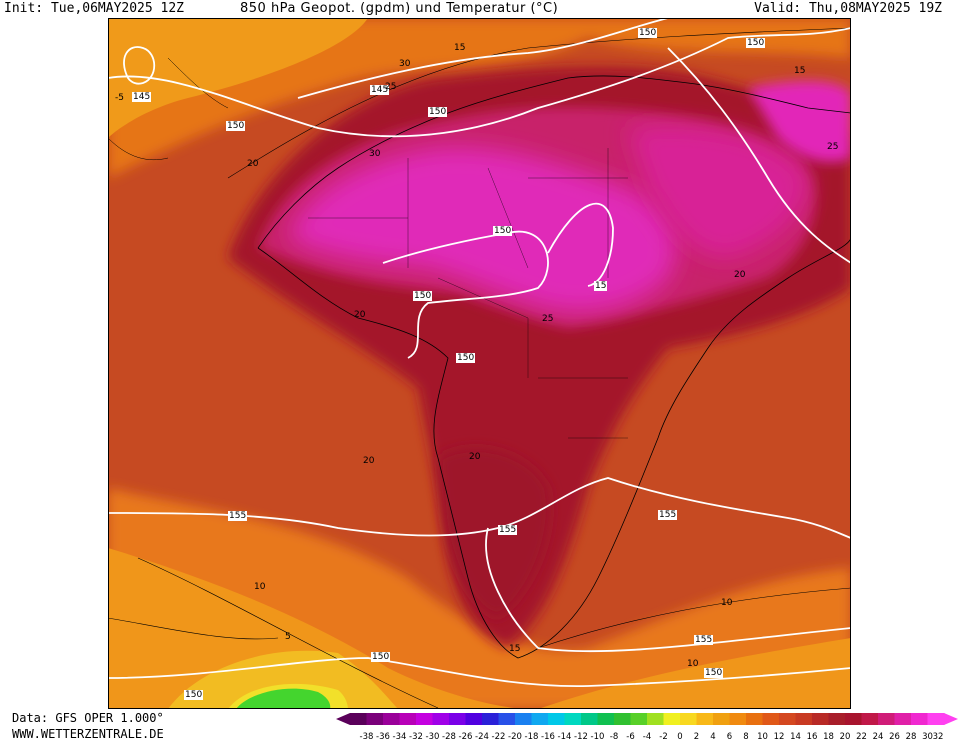 This screenshot has width=959, height=745. Describe the element at coordinates (951, 719) in the screenshot. I see `colorbar-arrow-high` at that location.